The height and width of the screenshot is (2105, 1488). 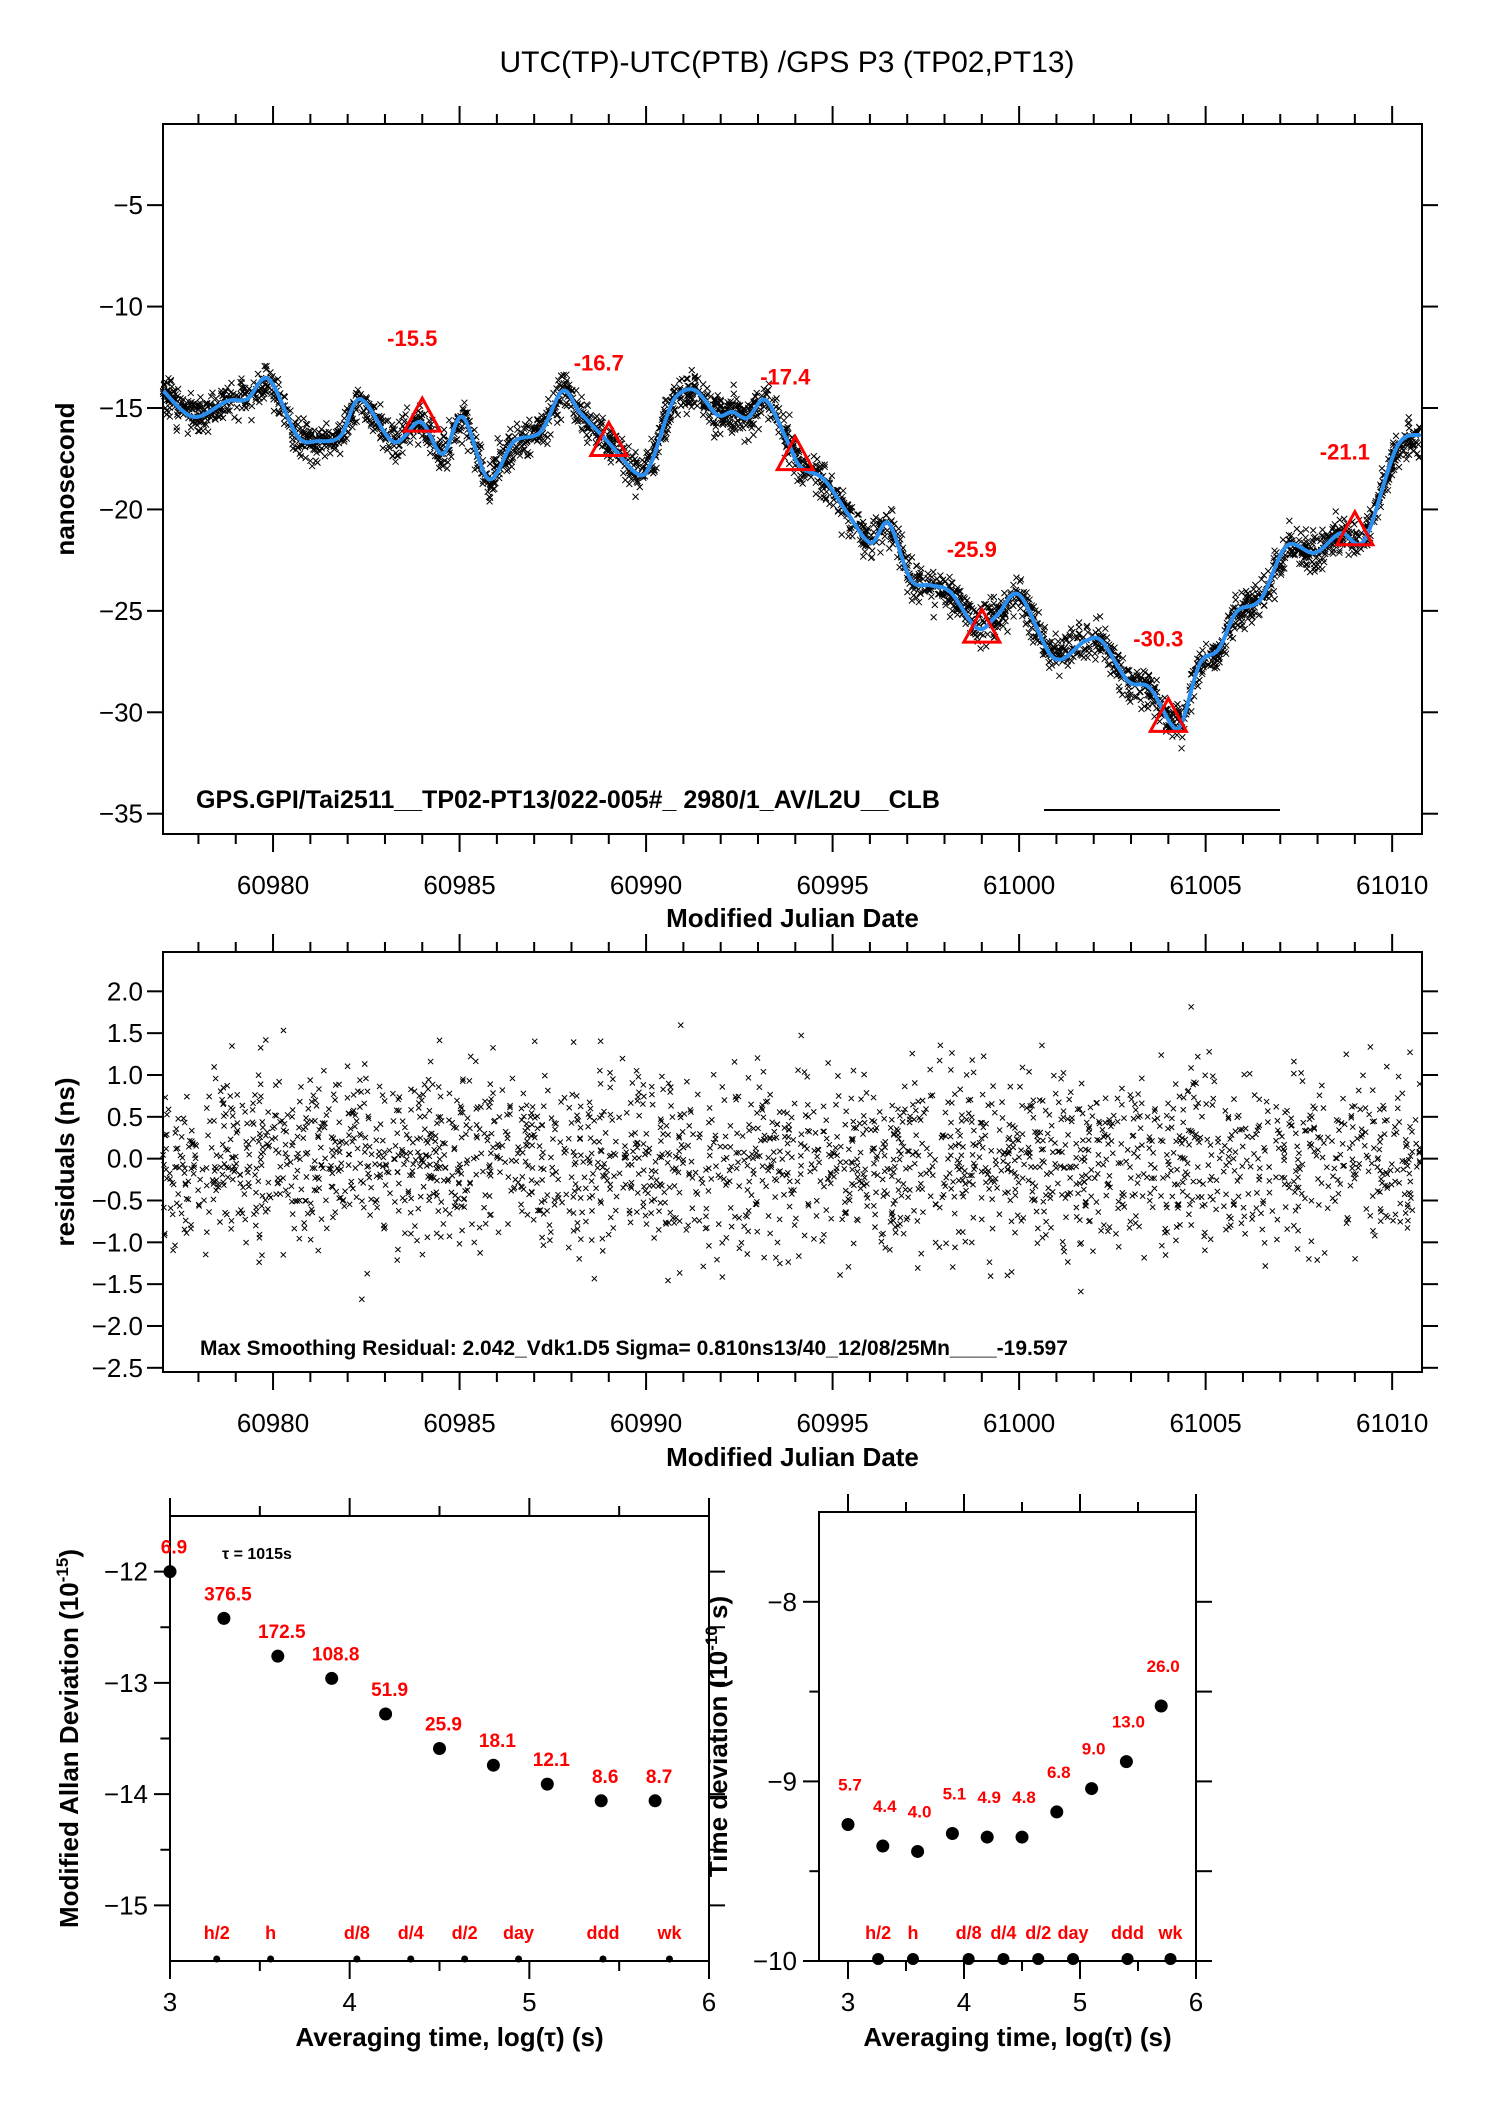 What do you see at coordinates (412, 338) in the screenshot?
I see `marker-value-label: -15.5` at bounding box center [412, 338].